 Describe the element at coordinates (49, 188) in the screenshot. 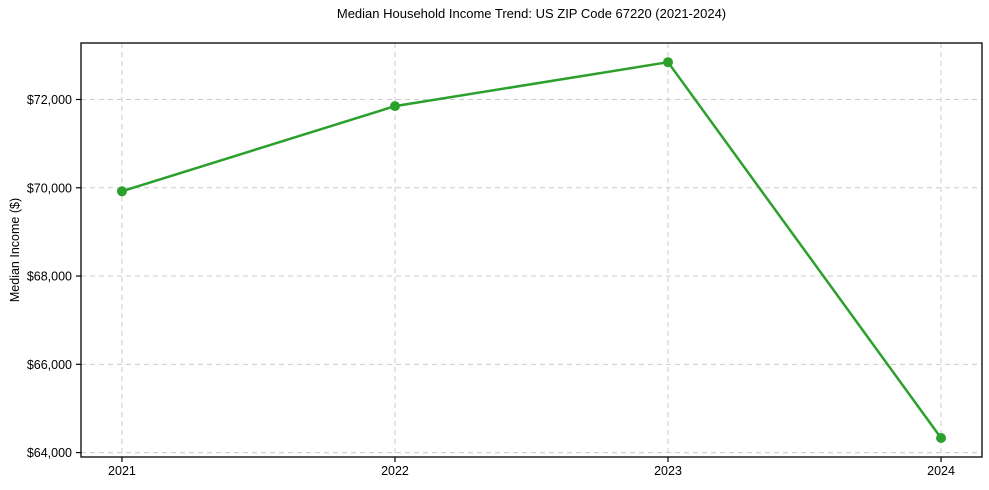

I see `y-tick-label: $70,000` at that location.